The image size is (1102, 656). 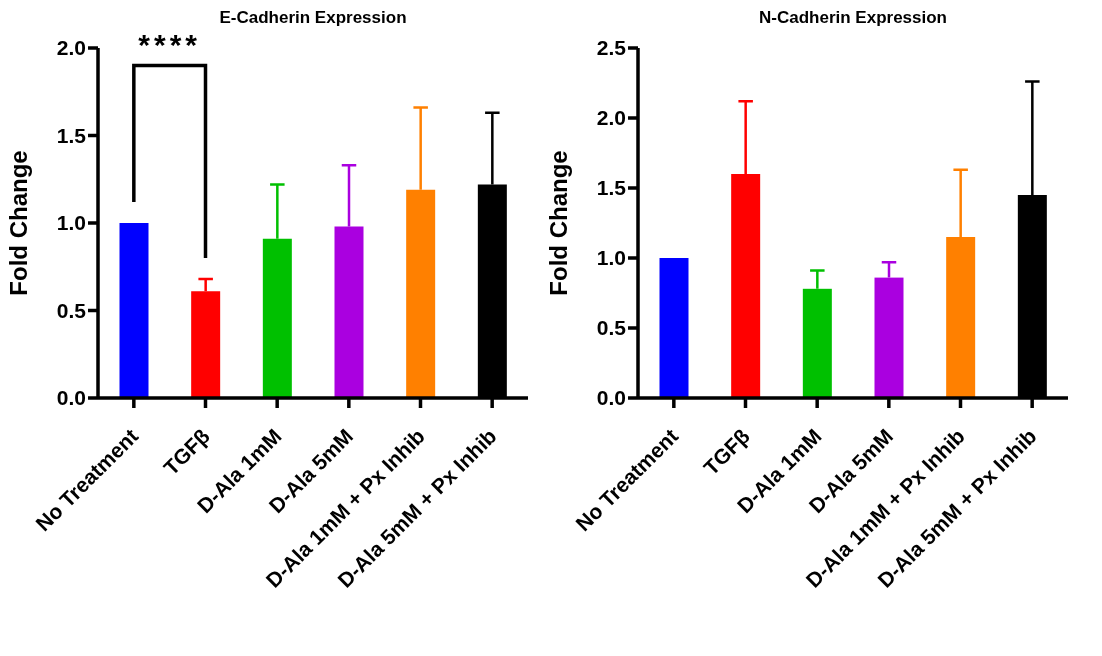 I want to click on chart-title: E-Cadherin Expression, so click(x=313, y=18).